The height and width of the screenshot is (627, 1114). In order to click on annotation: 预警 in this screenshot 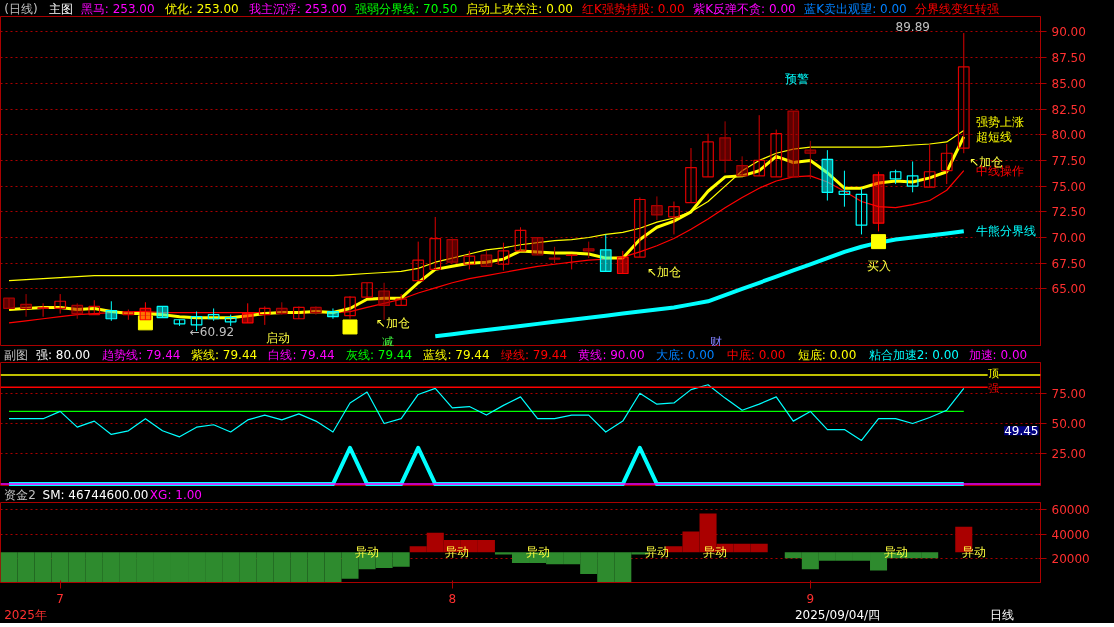, I will do `click(796, 79)`.